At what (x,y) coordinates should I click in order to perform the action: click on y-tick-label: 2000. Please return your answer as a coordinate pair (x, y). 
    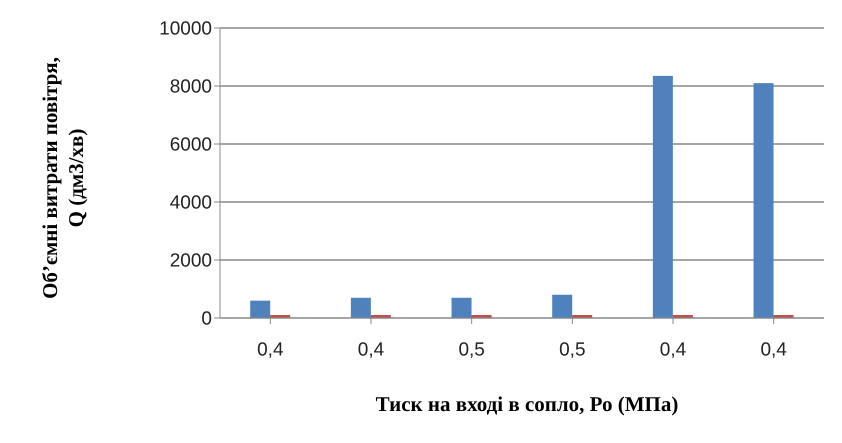
    Looking at the image, I should click on (191, 261).